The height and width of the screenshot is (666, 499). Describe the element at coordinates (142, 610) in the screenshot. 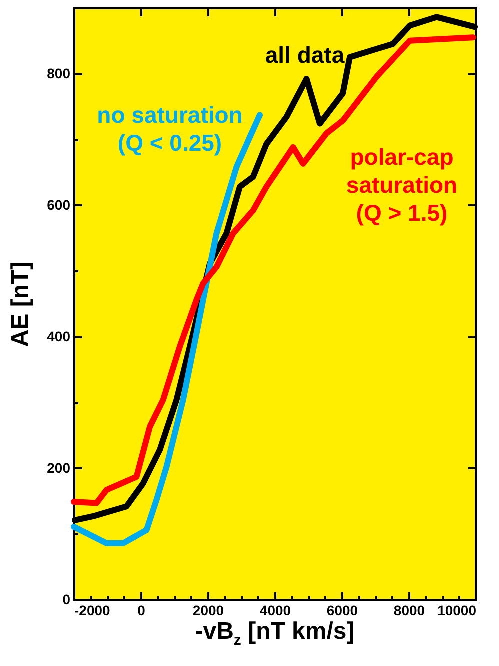

I see `x-tick-label: 0` at that location.